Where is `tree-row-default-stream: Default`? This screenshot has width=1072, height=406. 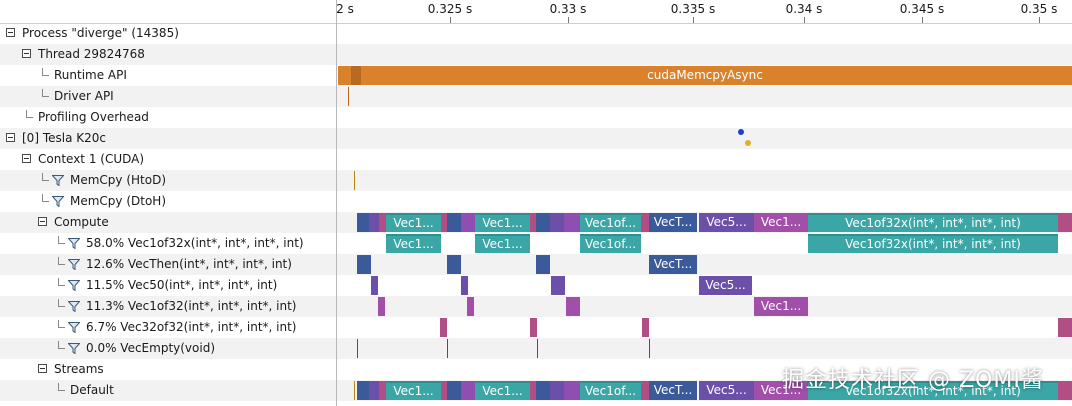 tree-row-default-stream: Default is located at coordinates (168, 390).